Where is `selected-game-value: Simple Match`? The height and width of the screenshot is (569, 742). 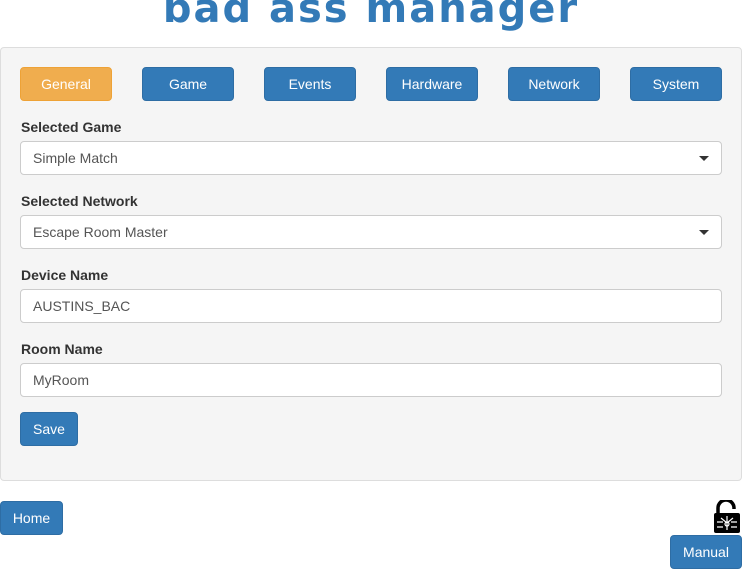
selected-game-value: Simple Match is located at coordinates (75, 158).